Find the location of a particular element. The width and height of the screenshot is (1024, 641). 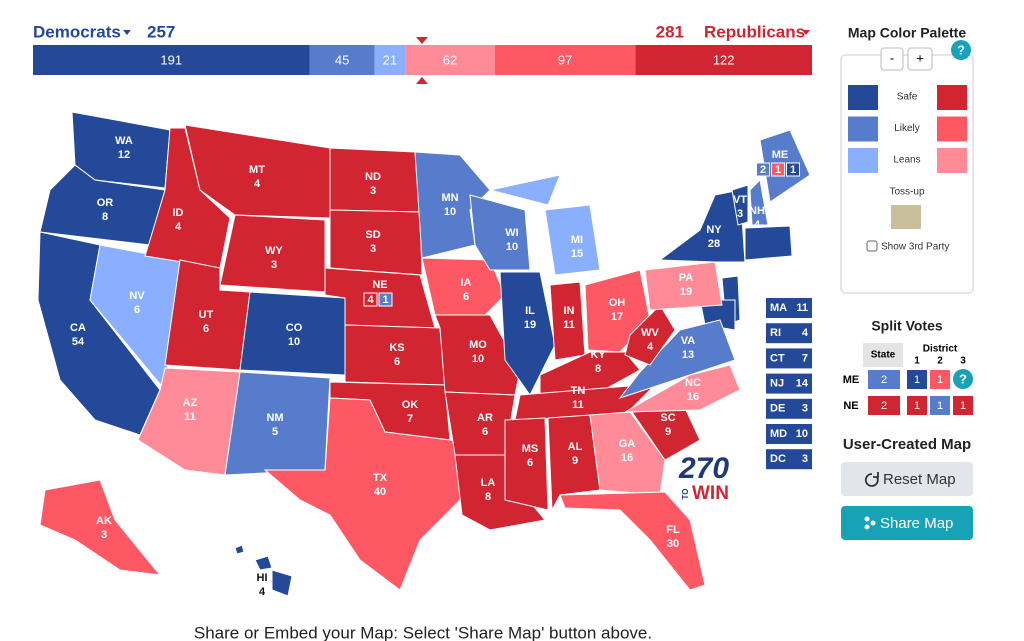

state-ev: 6 is located at coordinates (206, 329).